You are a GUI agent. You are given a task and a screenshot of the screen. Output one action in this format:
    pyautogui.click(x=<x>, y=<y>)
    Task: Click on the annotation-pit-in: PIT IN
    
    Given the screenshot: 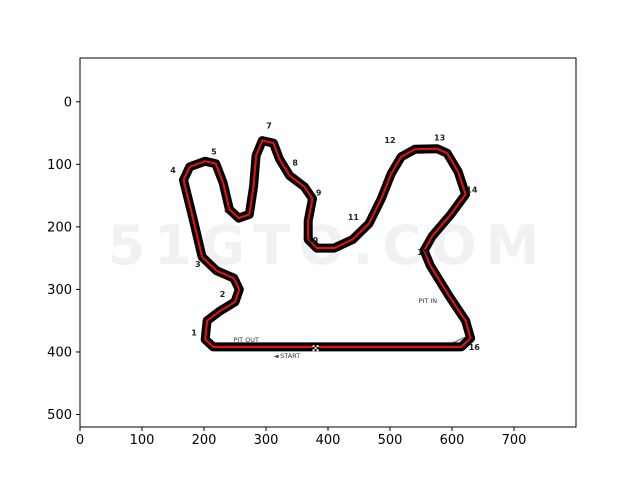 What is the action you would take?
    pyautogui.click(x=427, y=301)
    